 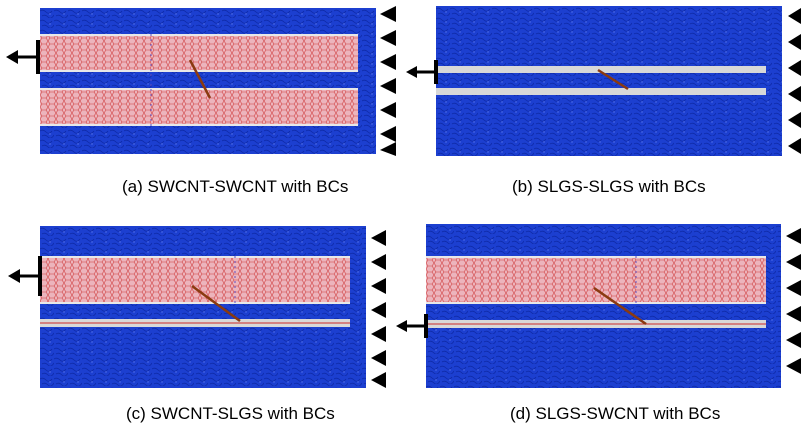 I want to click on slgs-upper, so click(x=601, y=69).